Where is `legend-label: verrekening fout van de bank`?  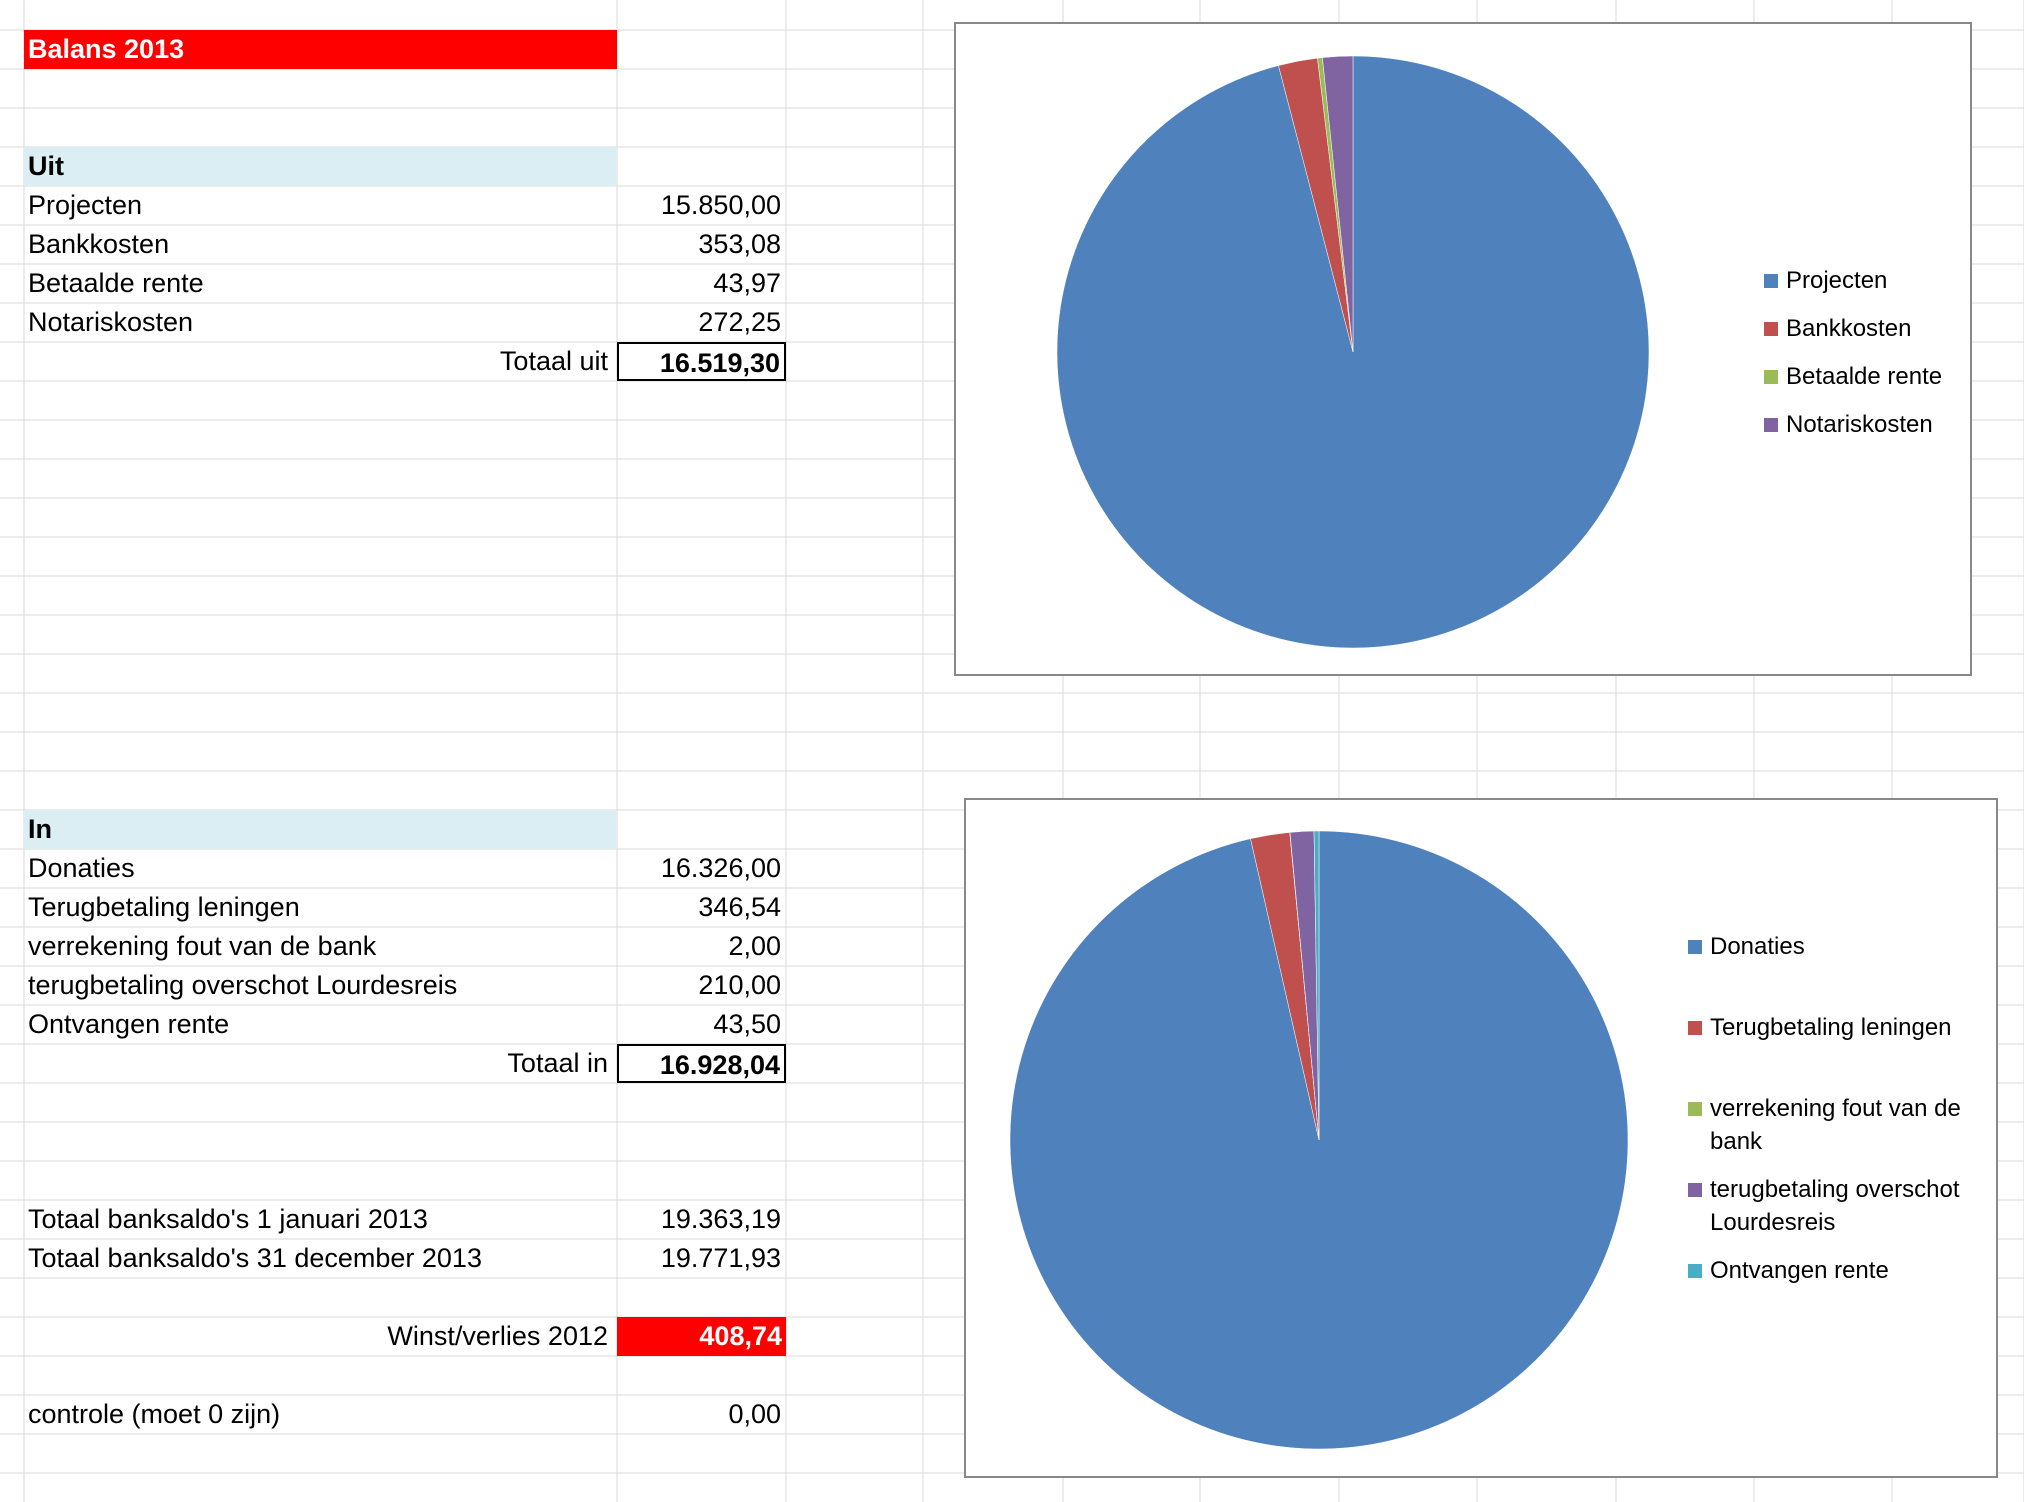 legend-label: verrekening fout van de bank is located at coordinates (1835, 1125).